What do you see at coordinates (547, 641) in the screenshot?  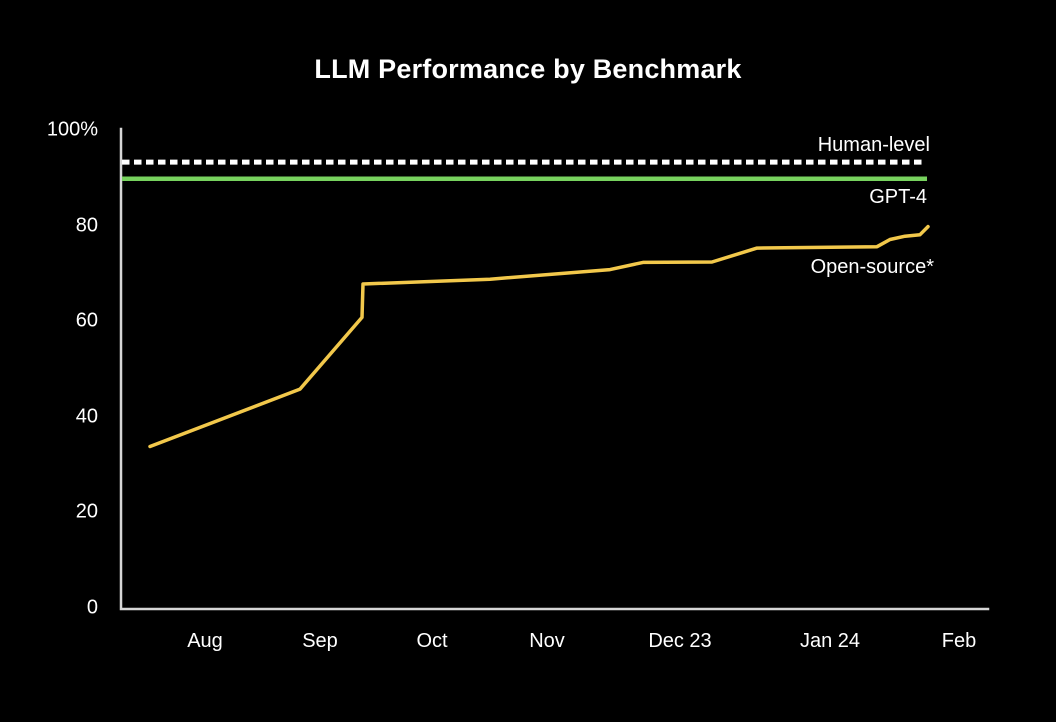 I see `x-tick-label: Nov` at bounding box center [547, 641].